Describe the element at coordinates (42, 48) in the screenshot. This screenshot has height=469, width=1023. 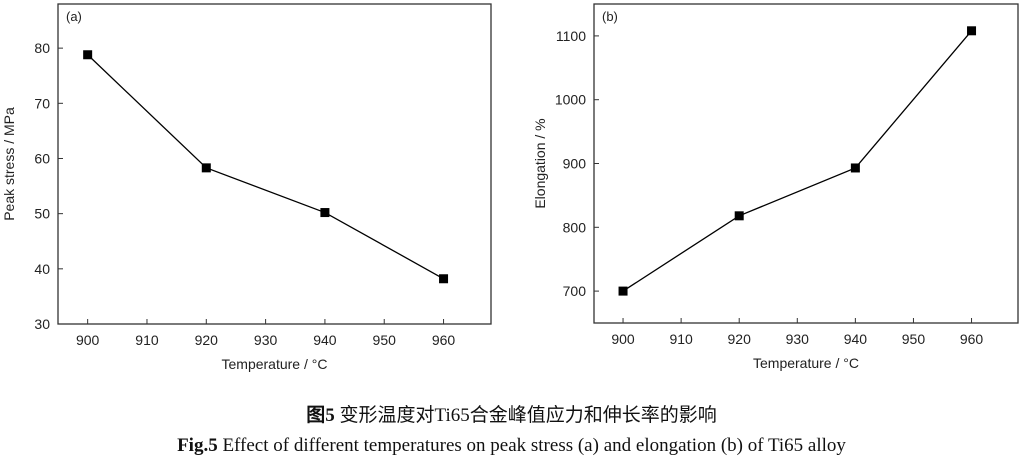
I see `y-tick-label: 80` at that location.